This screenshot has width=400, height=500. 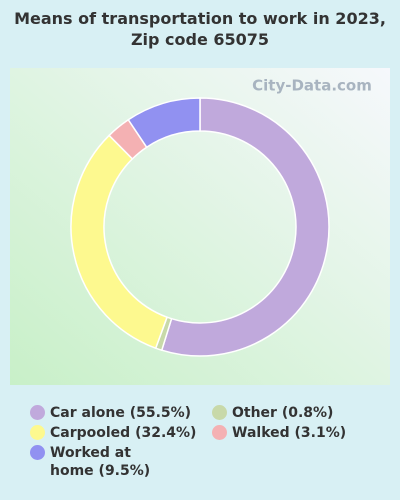 I want to click on legend-label: Walked (3.1%), so click(x=289, y=433).